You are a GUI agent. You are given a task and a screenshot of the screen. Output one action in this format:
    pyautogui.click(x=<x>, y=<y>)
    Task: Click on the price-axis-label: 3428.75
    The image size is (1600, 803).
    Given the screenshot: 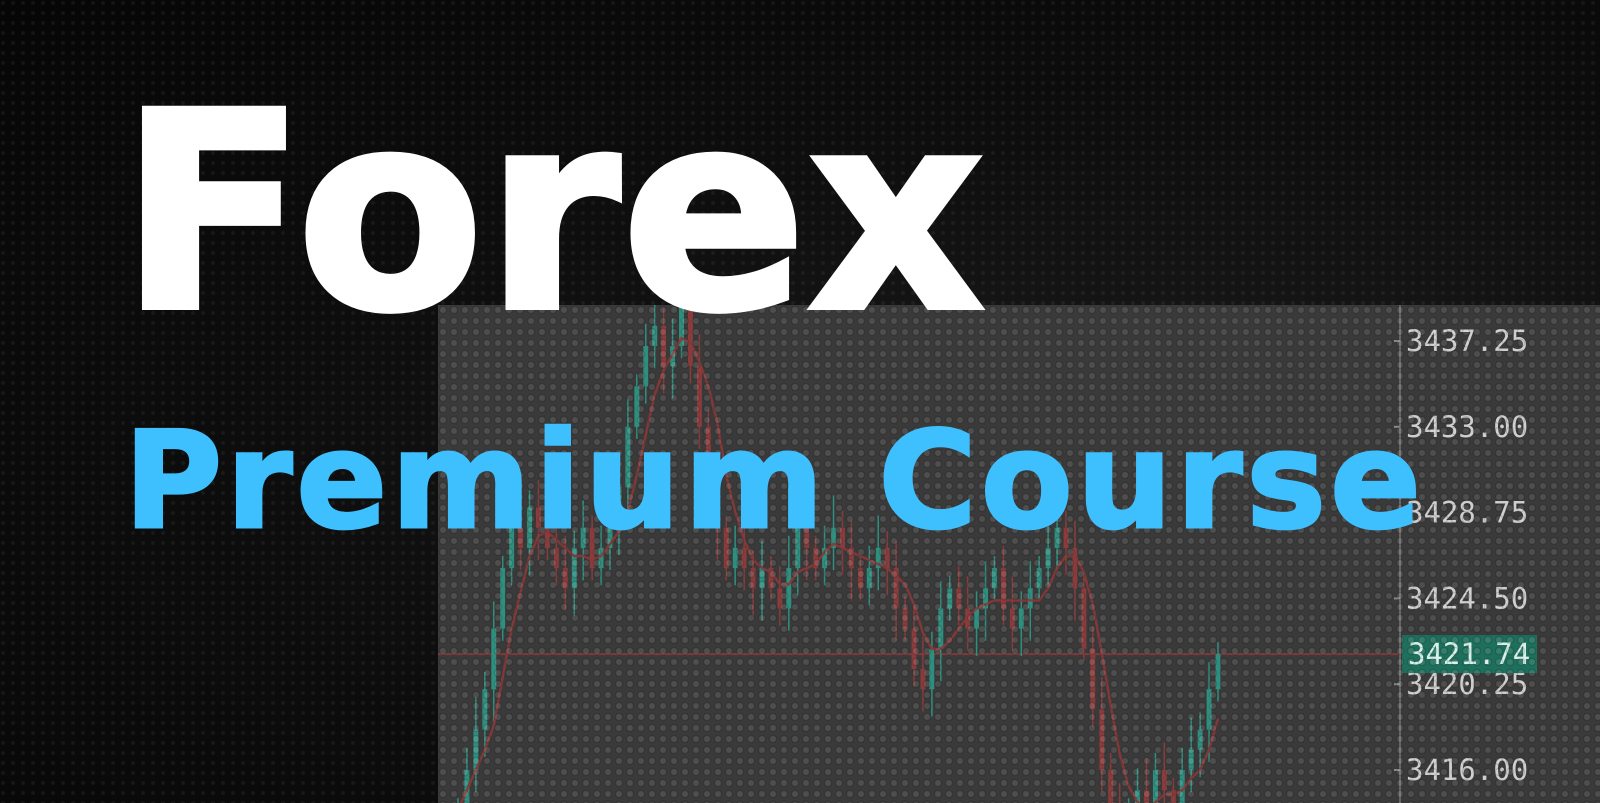 What is the action you would take?
    pyautogui.click(x=1467, y=513)
    